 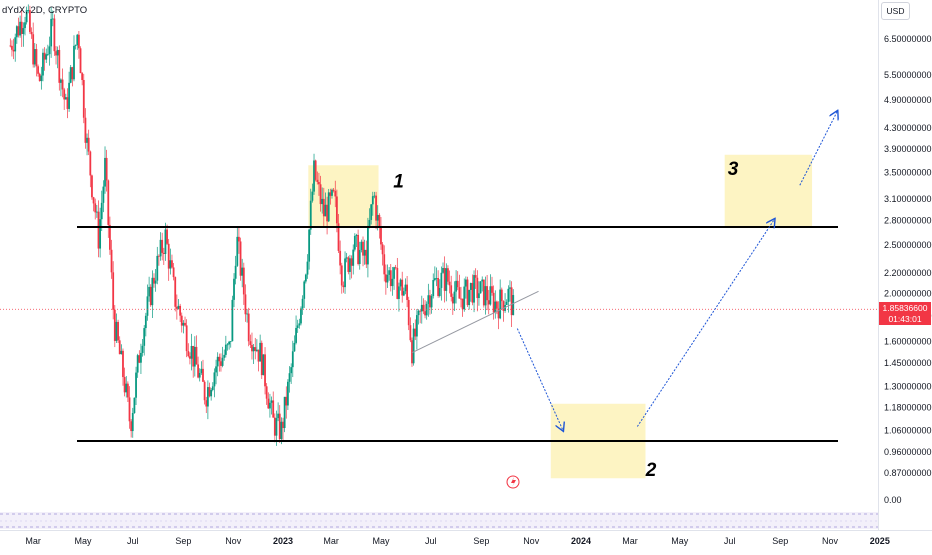 I want to click on price-tick-label: 2.00000000, so click(x=908, y=293).